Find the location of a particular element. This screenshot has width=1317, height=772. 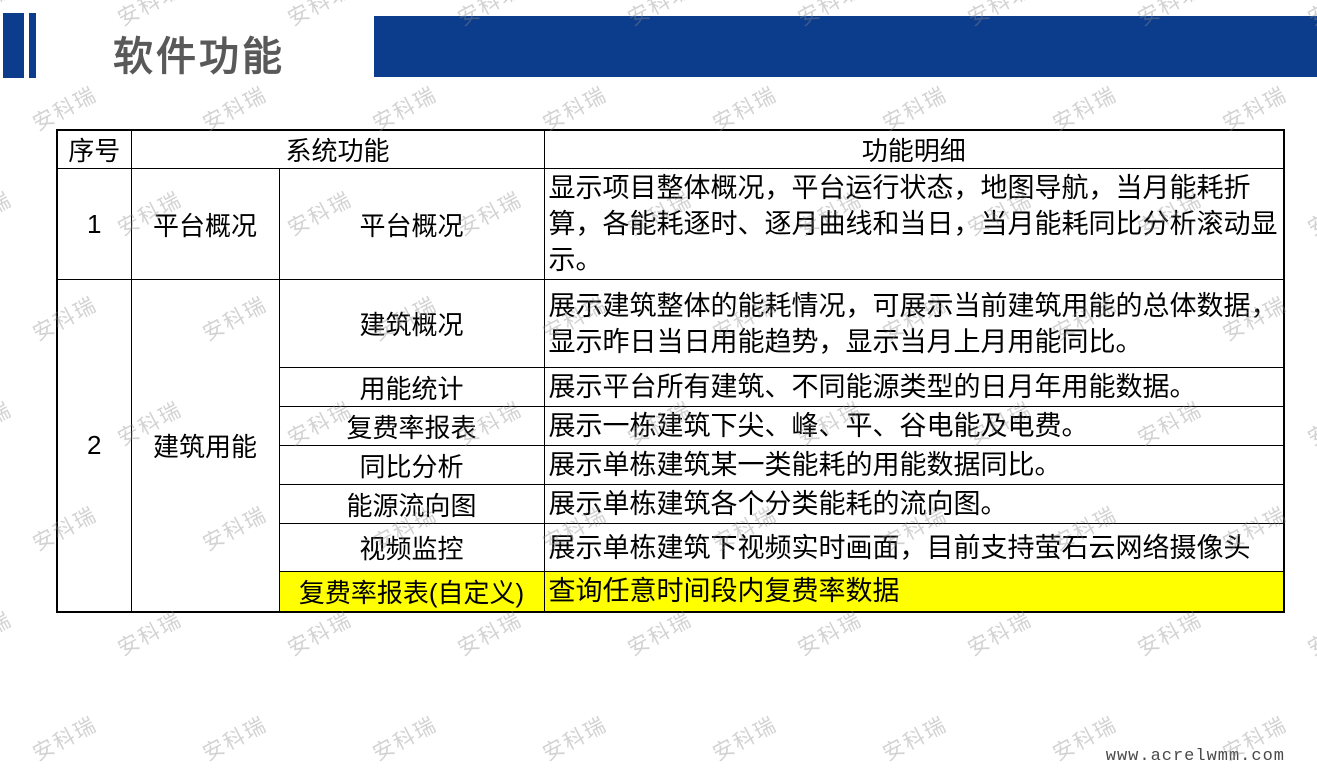

row-detail: 展示单栋建筑下视频实时画面，目前支持萤石云网络摄像头 is located at coordinates (914, 547).